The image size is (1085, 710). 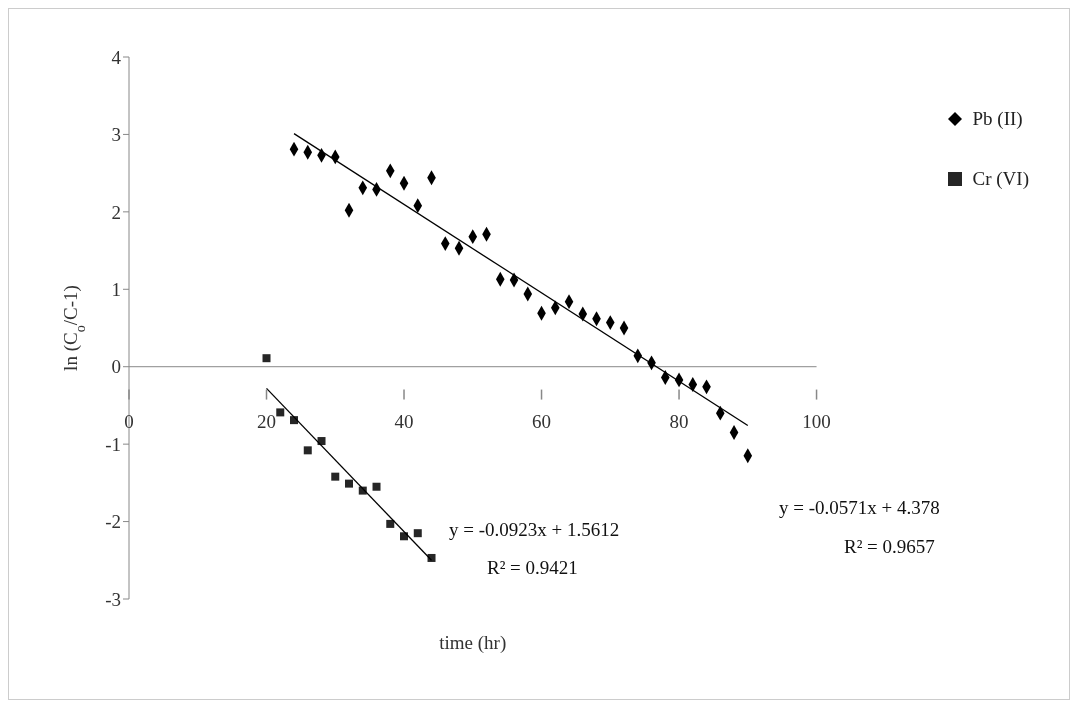 What do you see at coordinates (116, 212) in the screenshot?
I see `y-tick-label: 2` at bounding box center [116, 212].